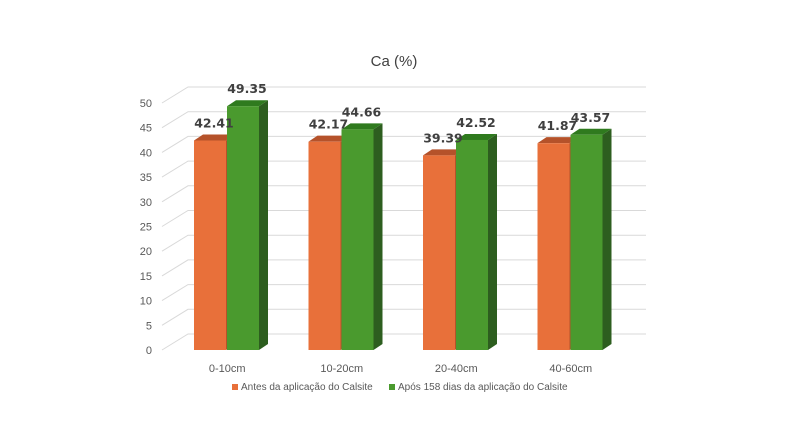 This screenshot has width=789, height=443. I want to click on y-tick-label: 15, so click(146, 277).